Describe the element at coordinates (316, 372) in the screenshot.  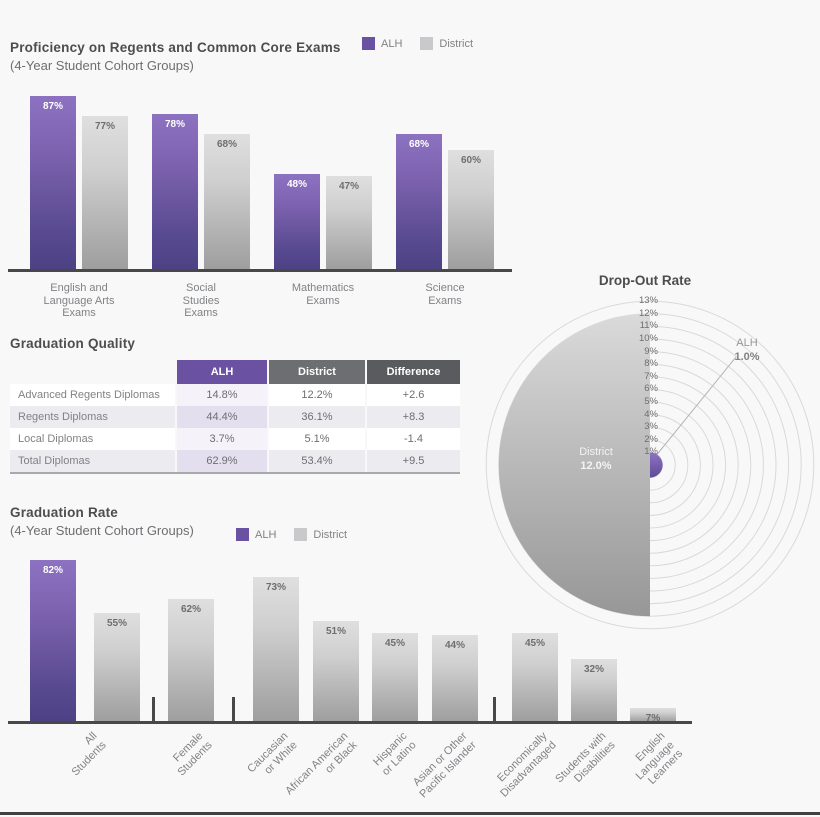
I see `column-header: District` at that location.